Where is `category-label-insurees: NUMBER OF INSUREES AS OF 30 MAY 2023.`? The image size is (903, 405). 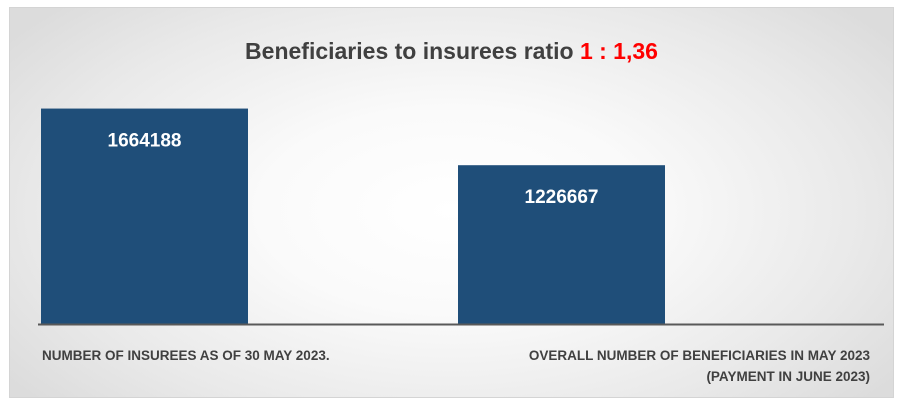
category-label-insurees: NUMBER OF INSUREES AS OF 30 MAY 2023. is located at coordinates (186, 355).